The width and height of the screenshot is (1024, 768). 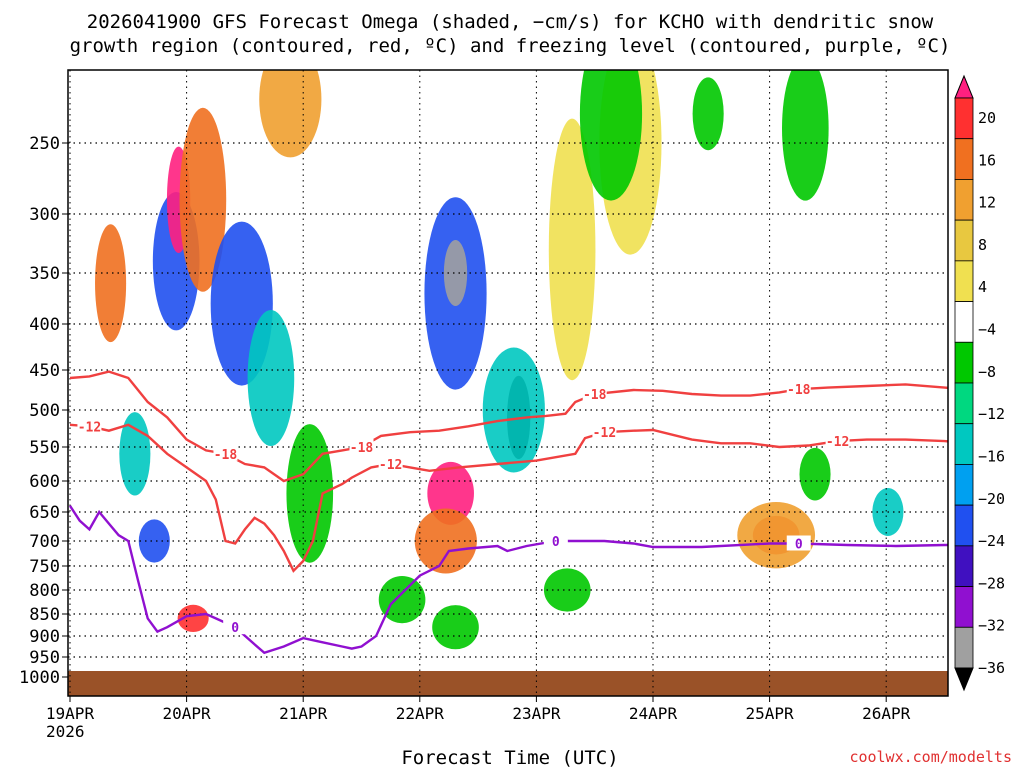 I want to click on colorbar-label-6: −8, so click(x=987, y=372).